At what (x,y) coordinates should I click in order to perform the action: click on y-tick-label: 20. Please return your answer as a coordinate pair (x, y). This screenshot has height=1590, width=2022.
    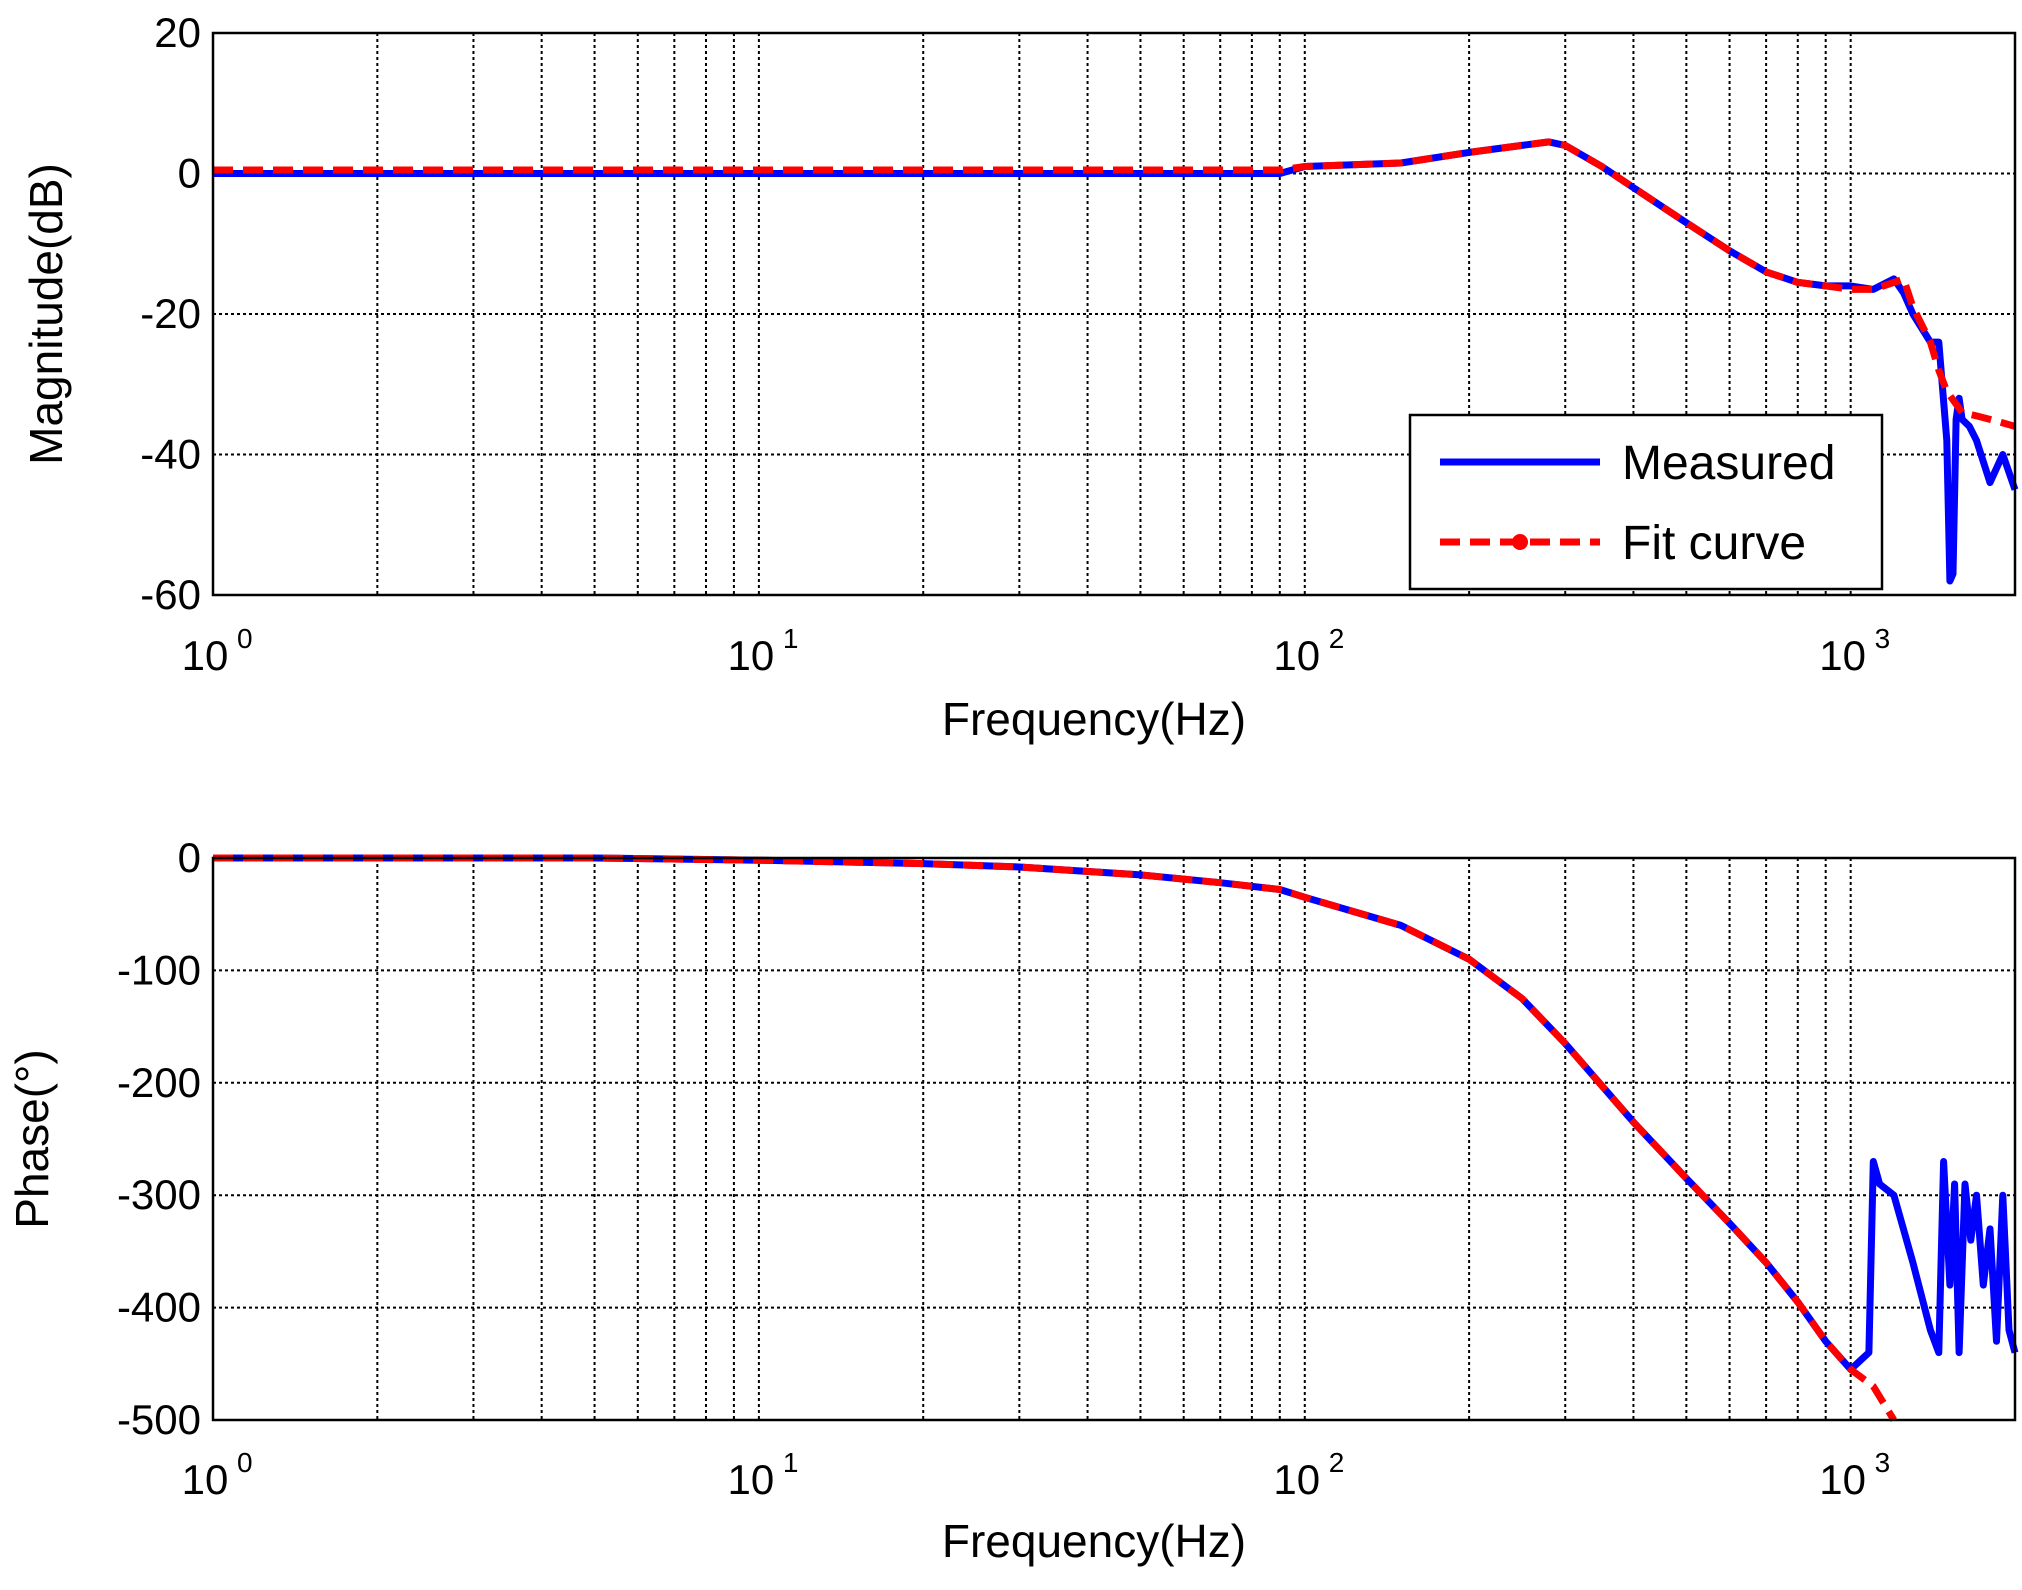
    Looking at the image, I should click on (177, 32).